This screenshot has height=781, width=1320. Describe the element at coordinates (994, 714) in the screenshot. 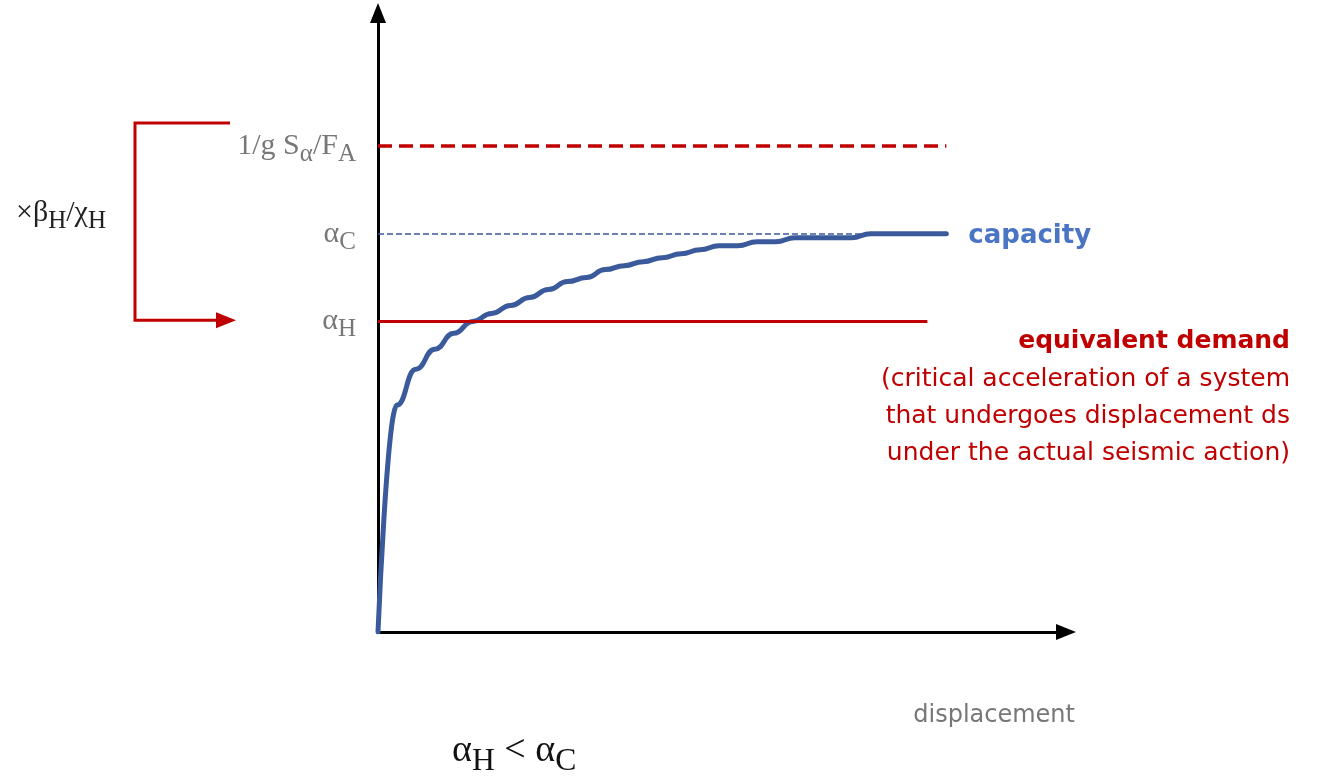

I see `x-axis-title: displacement` at that location.